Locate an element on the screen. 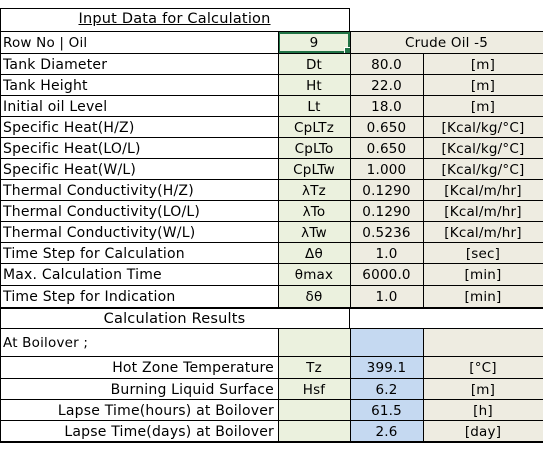 This screenshot has width=543, height=450. input-label: Max. Calculation Time is located at coordinates (82, 275).